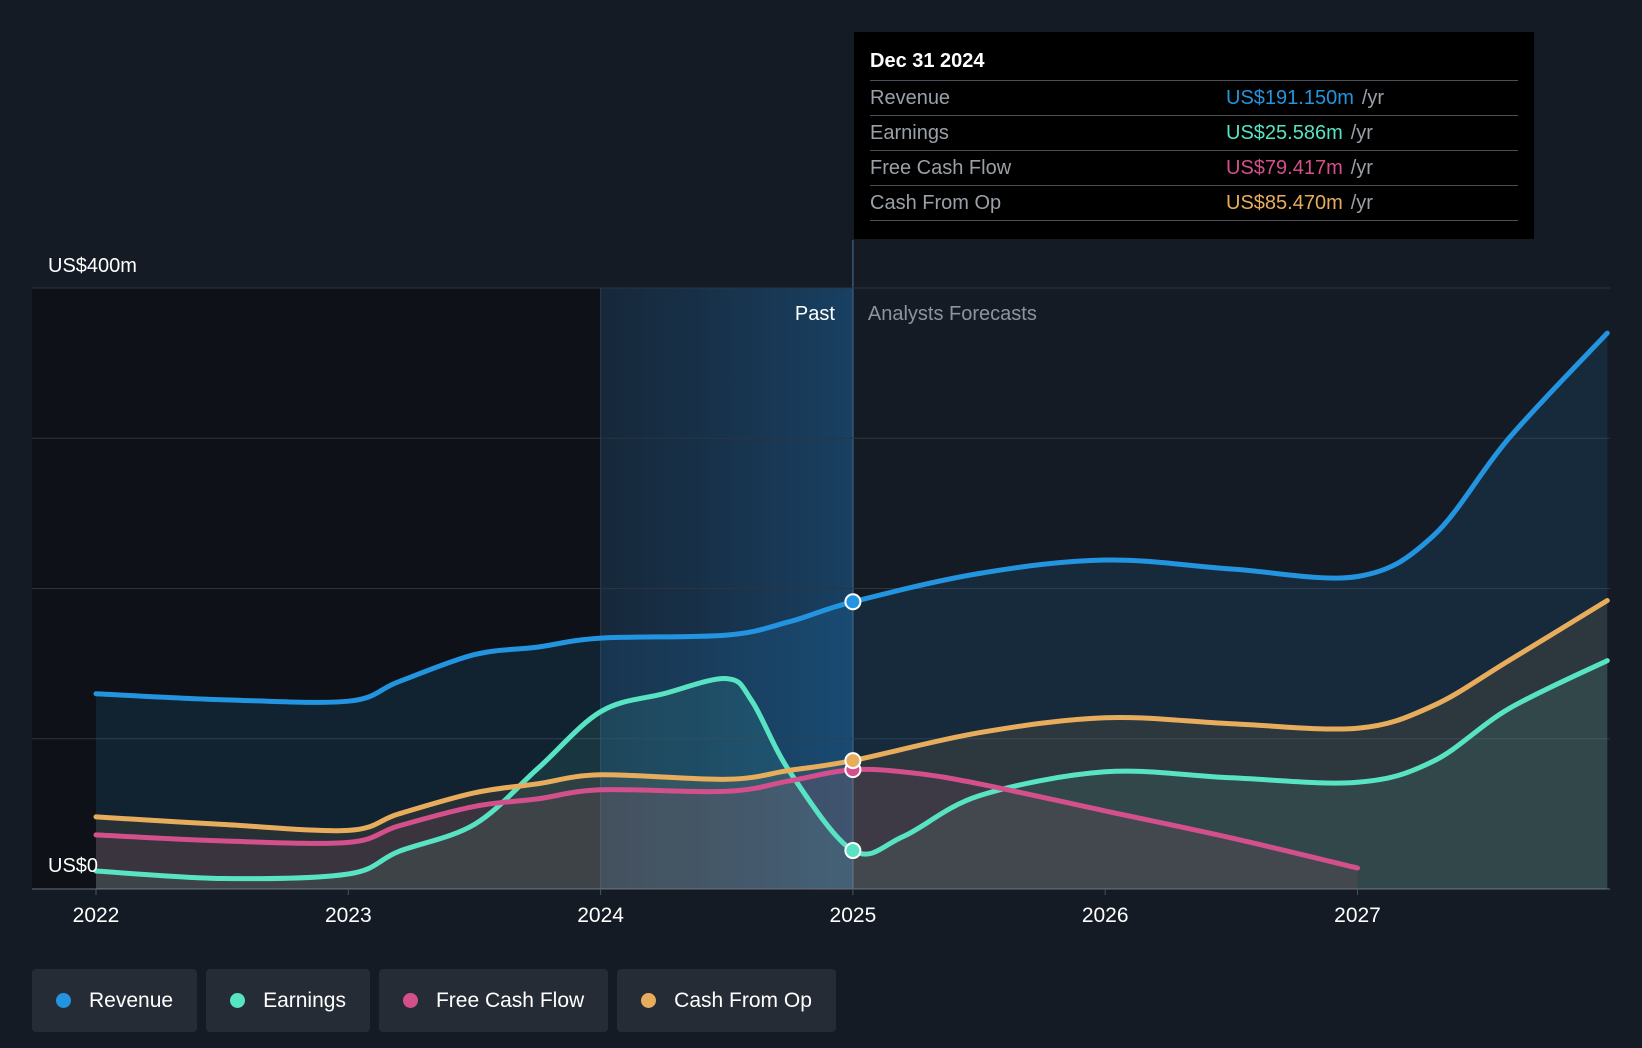 This screenshot has width=1642, height=1048. What do you see at coordinates (1290, 98) in the screenshot?
I see `tooltip-value: US$191.150m` at bounding box center [1290, 98].